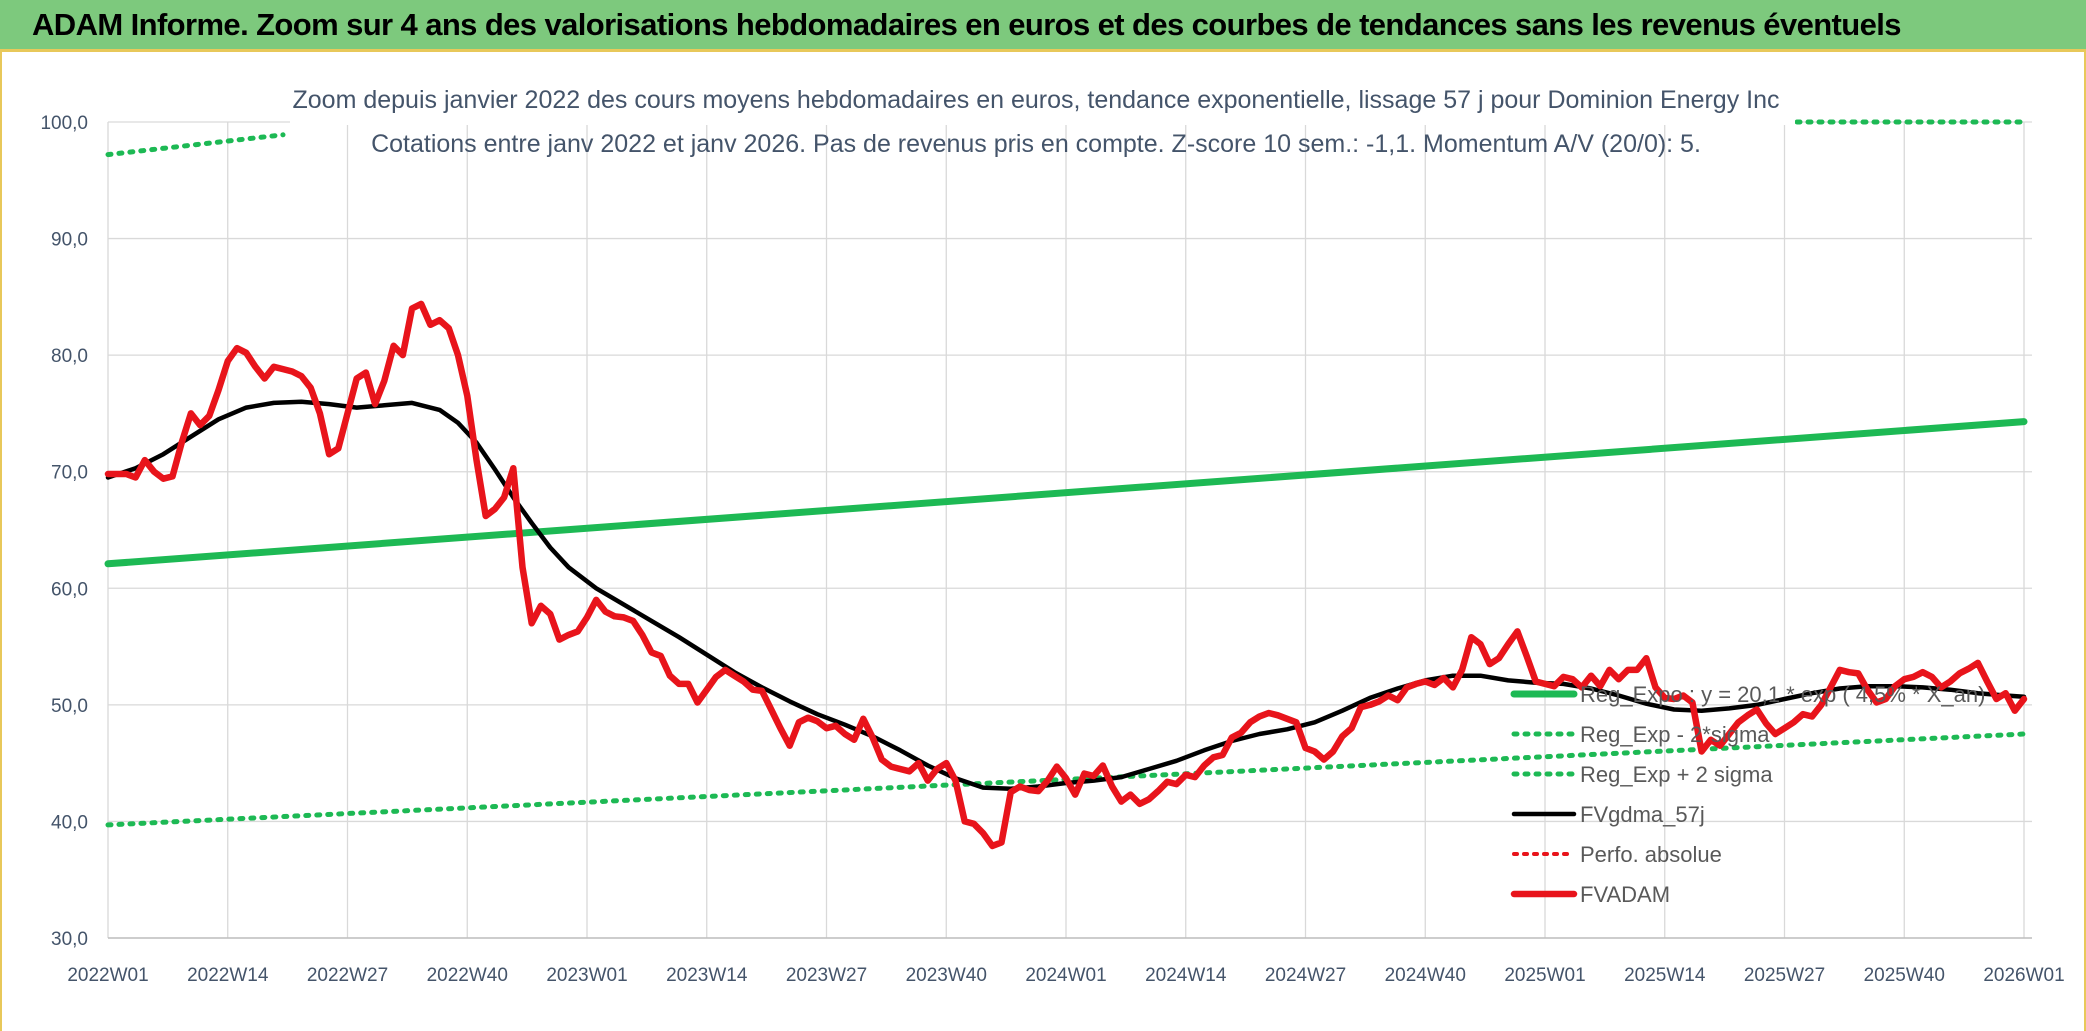 This screenshot has width=2086, height=1031. What do you see at coordinates (228, 975) in the screenshot?
I see `x-tick-label: 2022W14` at bounding box center [228, 975].